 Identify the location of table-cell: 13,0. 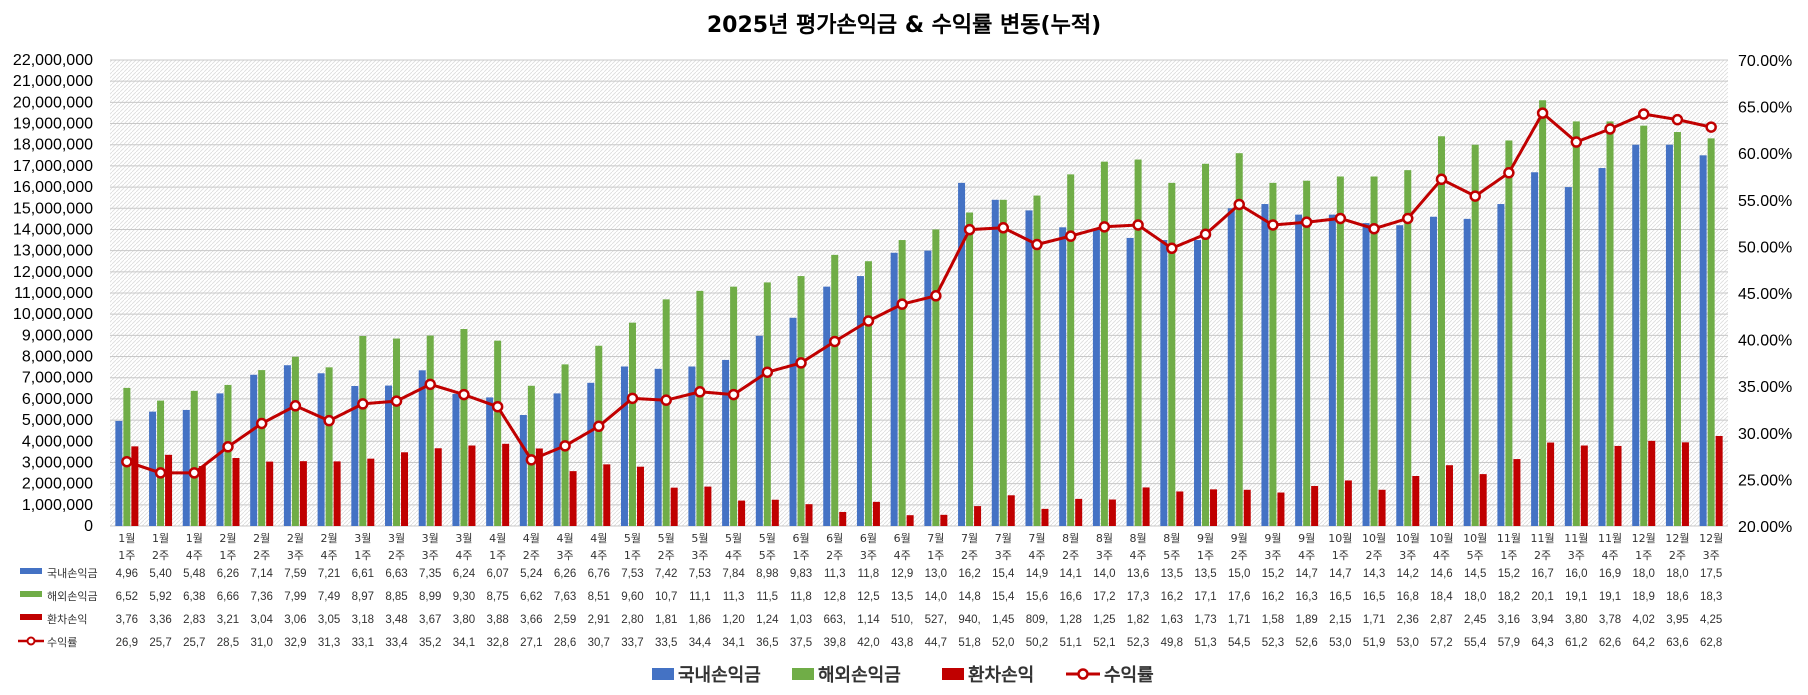
(936, 574).